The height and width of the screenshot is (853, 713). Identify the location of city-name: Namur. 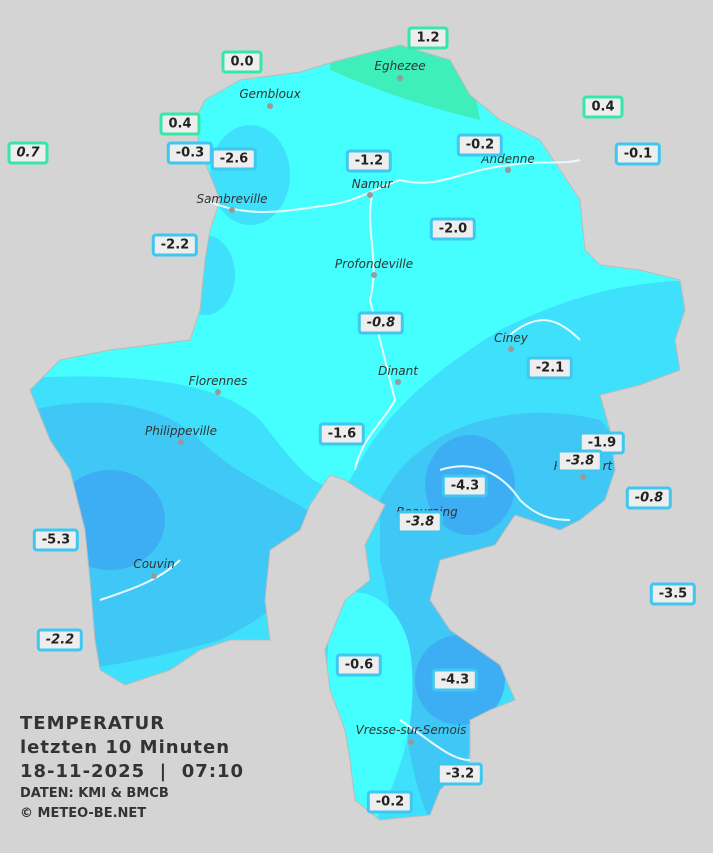
(372, 184).